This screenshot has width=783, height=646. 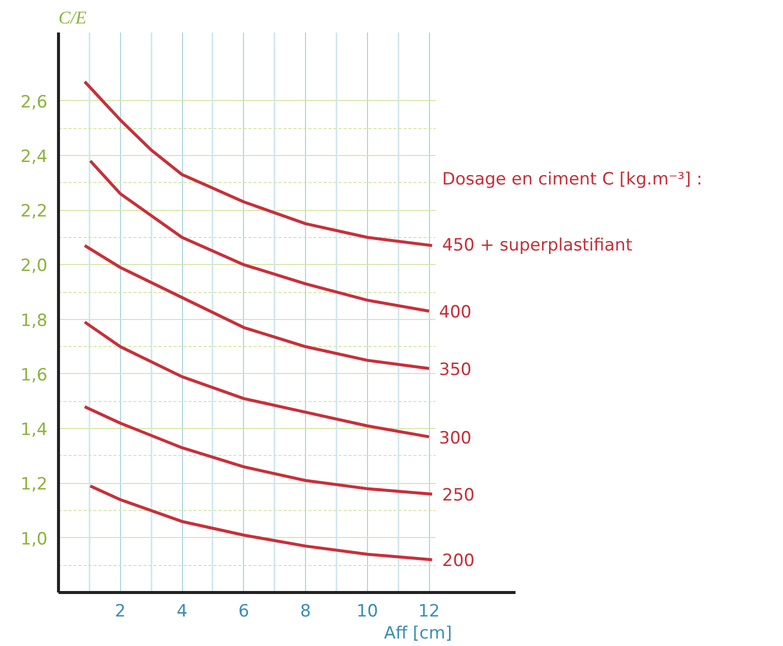 I want to click on x-tick-label: 12, so click(x=429, y=612).